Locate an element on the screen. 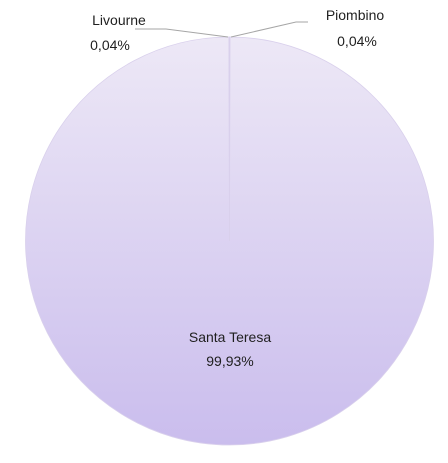 Image resolution: width=448 pixels, height=463 pixels. slice-label-livourne: Livourne is located at coordinates (119, 20).